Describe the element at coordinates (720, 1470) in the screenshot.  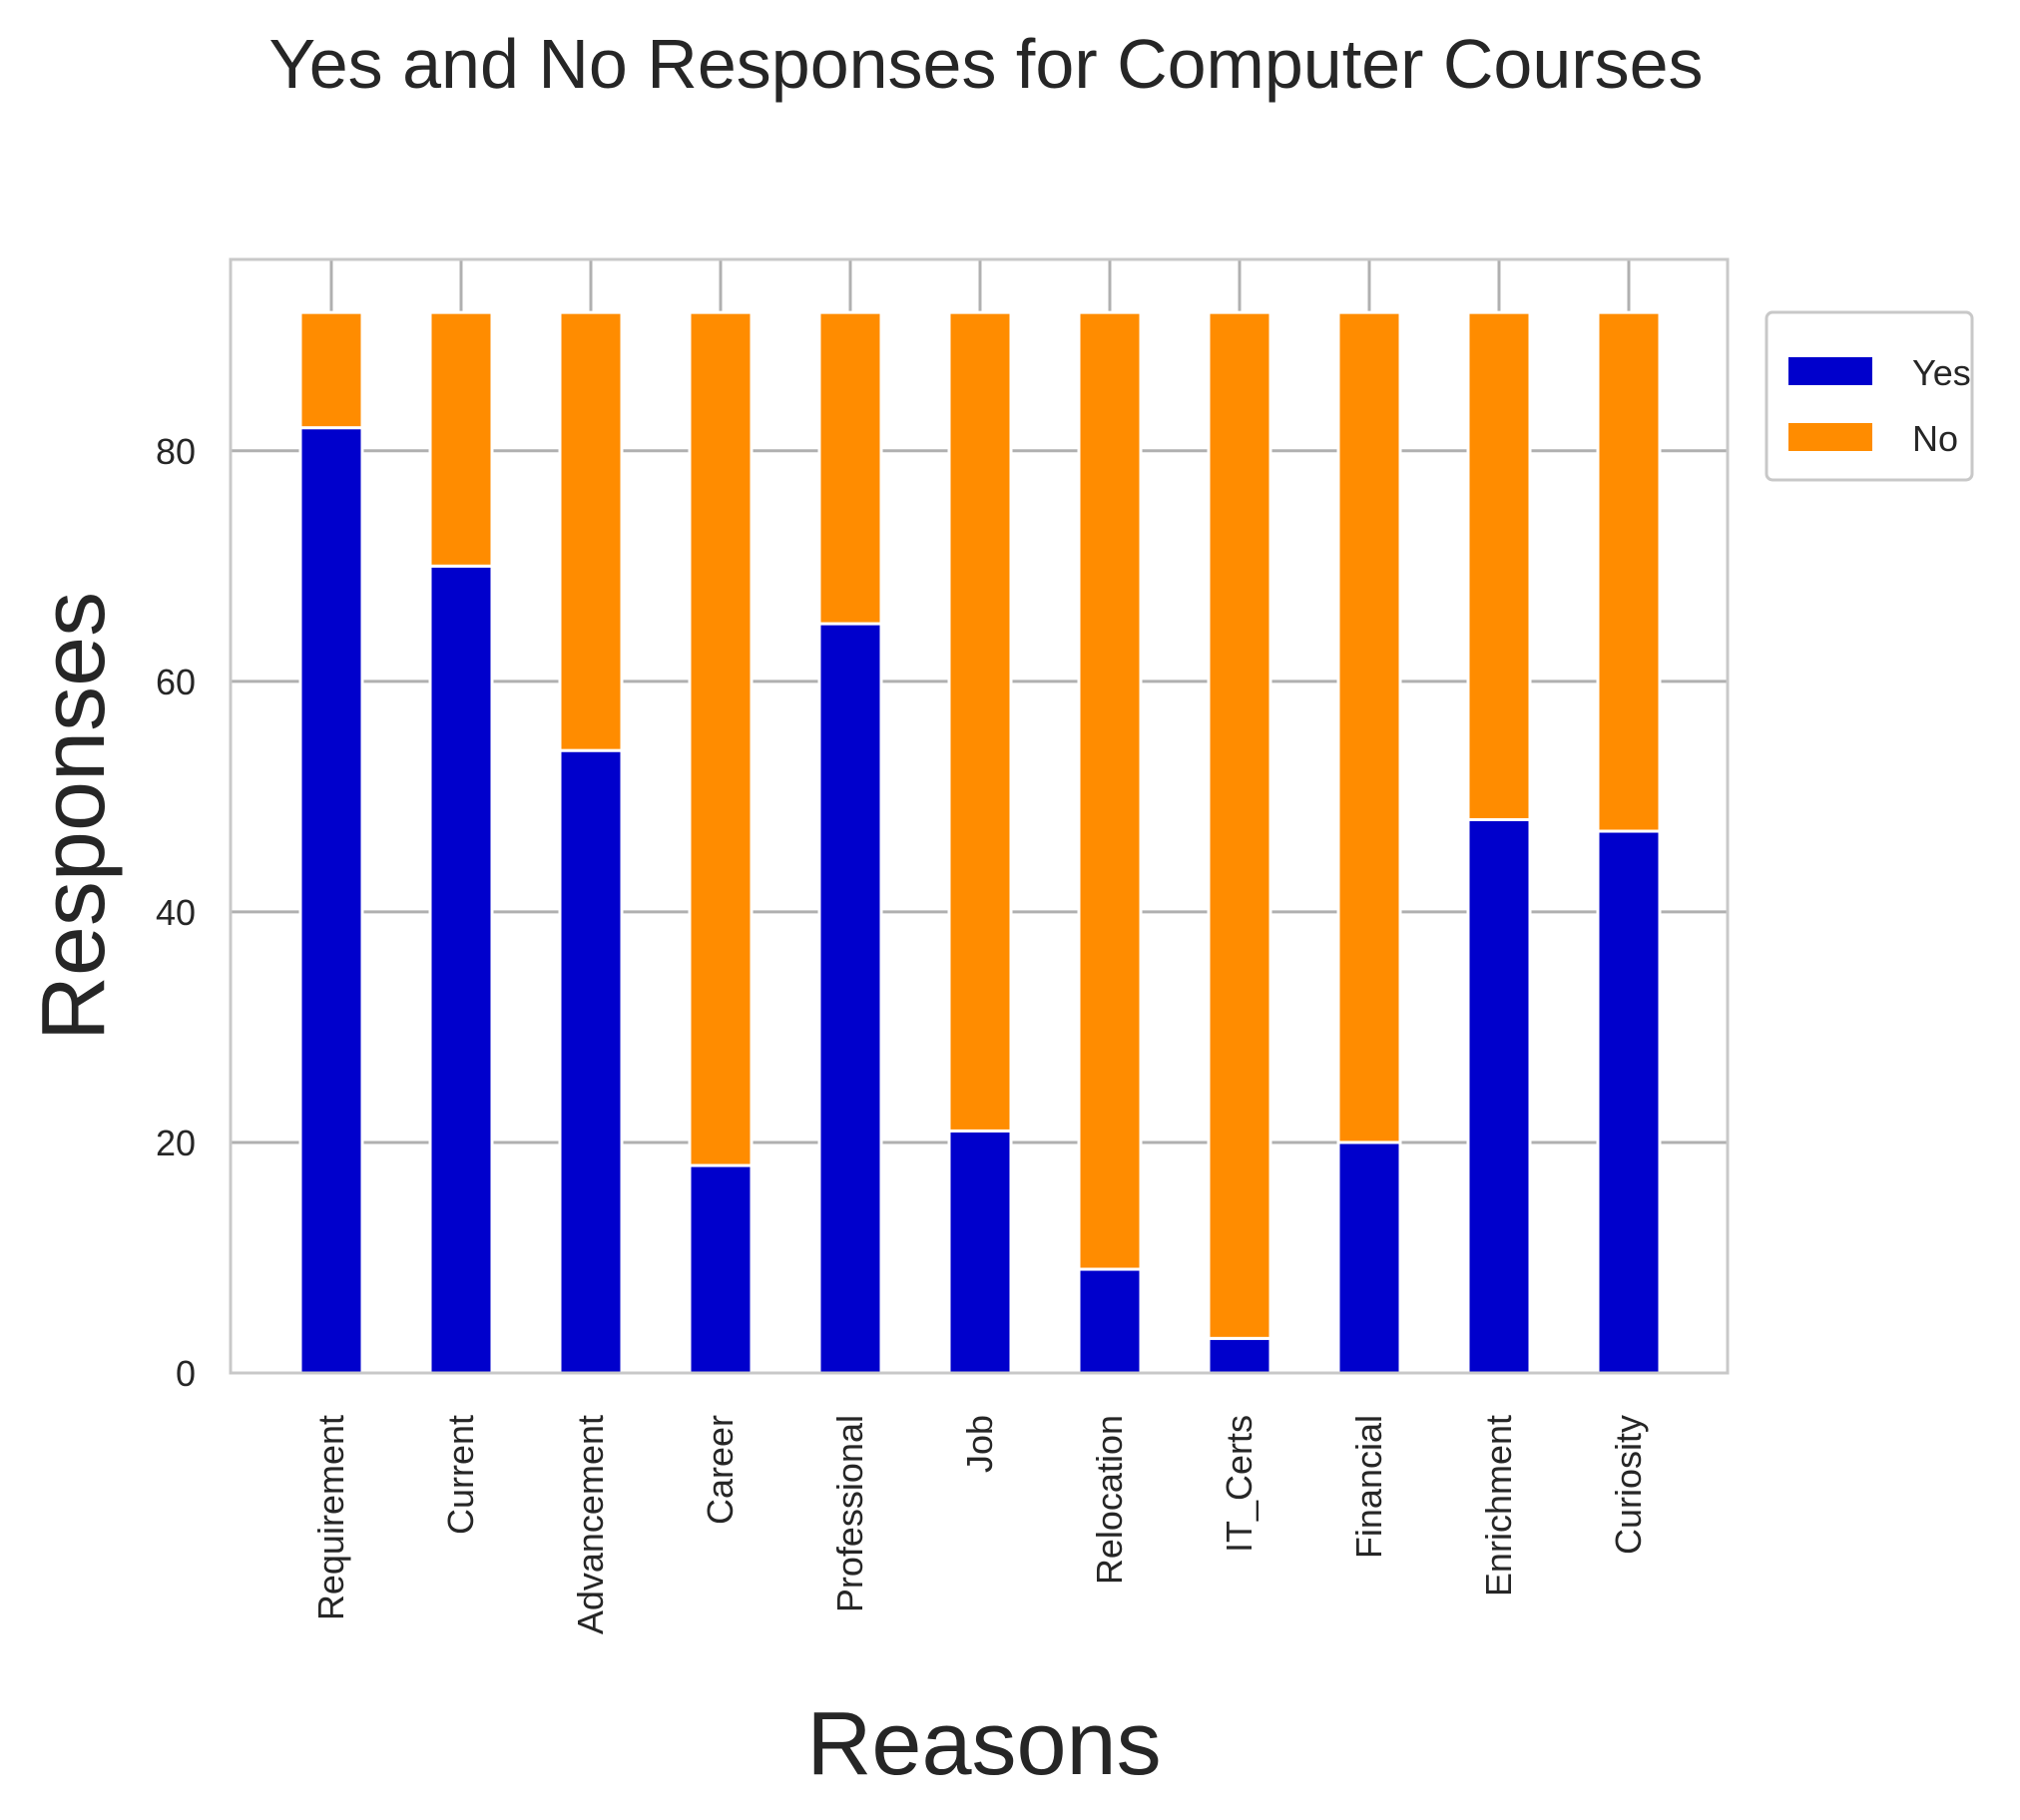
I see `x-tick-label: Career` at that location.